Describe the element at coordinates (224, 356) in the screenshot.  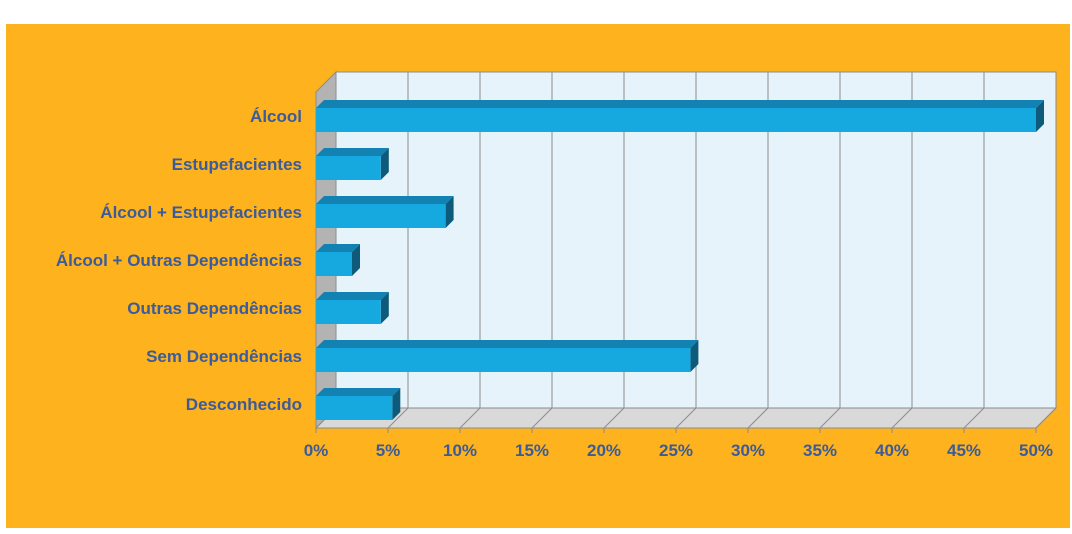
I see `category-label: Sem Dependências` at that location.